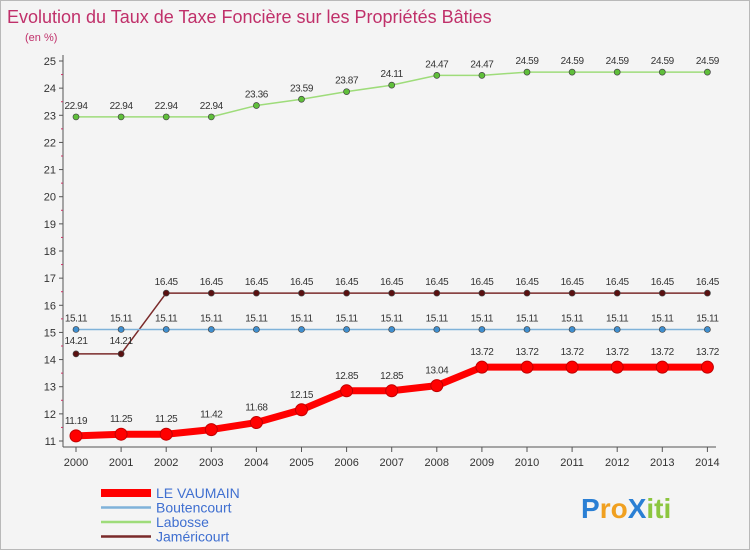 This screenshot has width=750, height=550. What do you see at coordinates (182, 522) in the screenshot?
I see `legend-label: Labosse` at bounding box center [182, 522].